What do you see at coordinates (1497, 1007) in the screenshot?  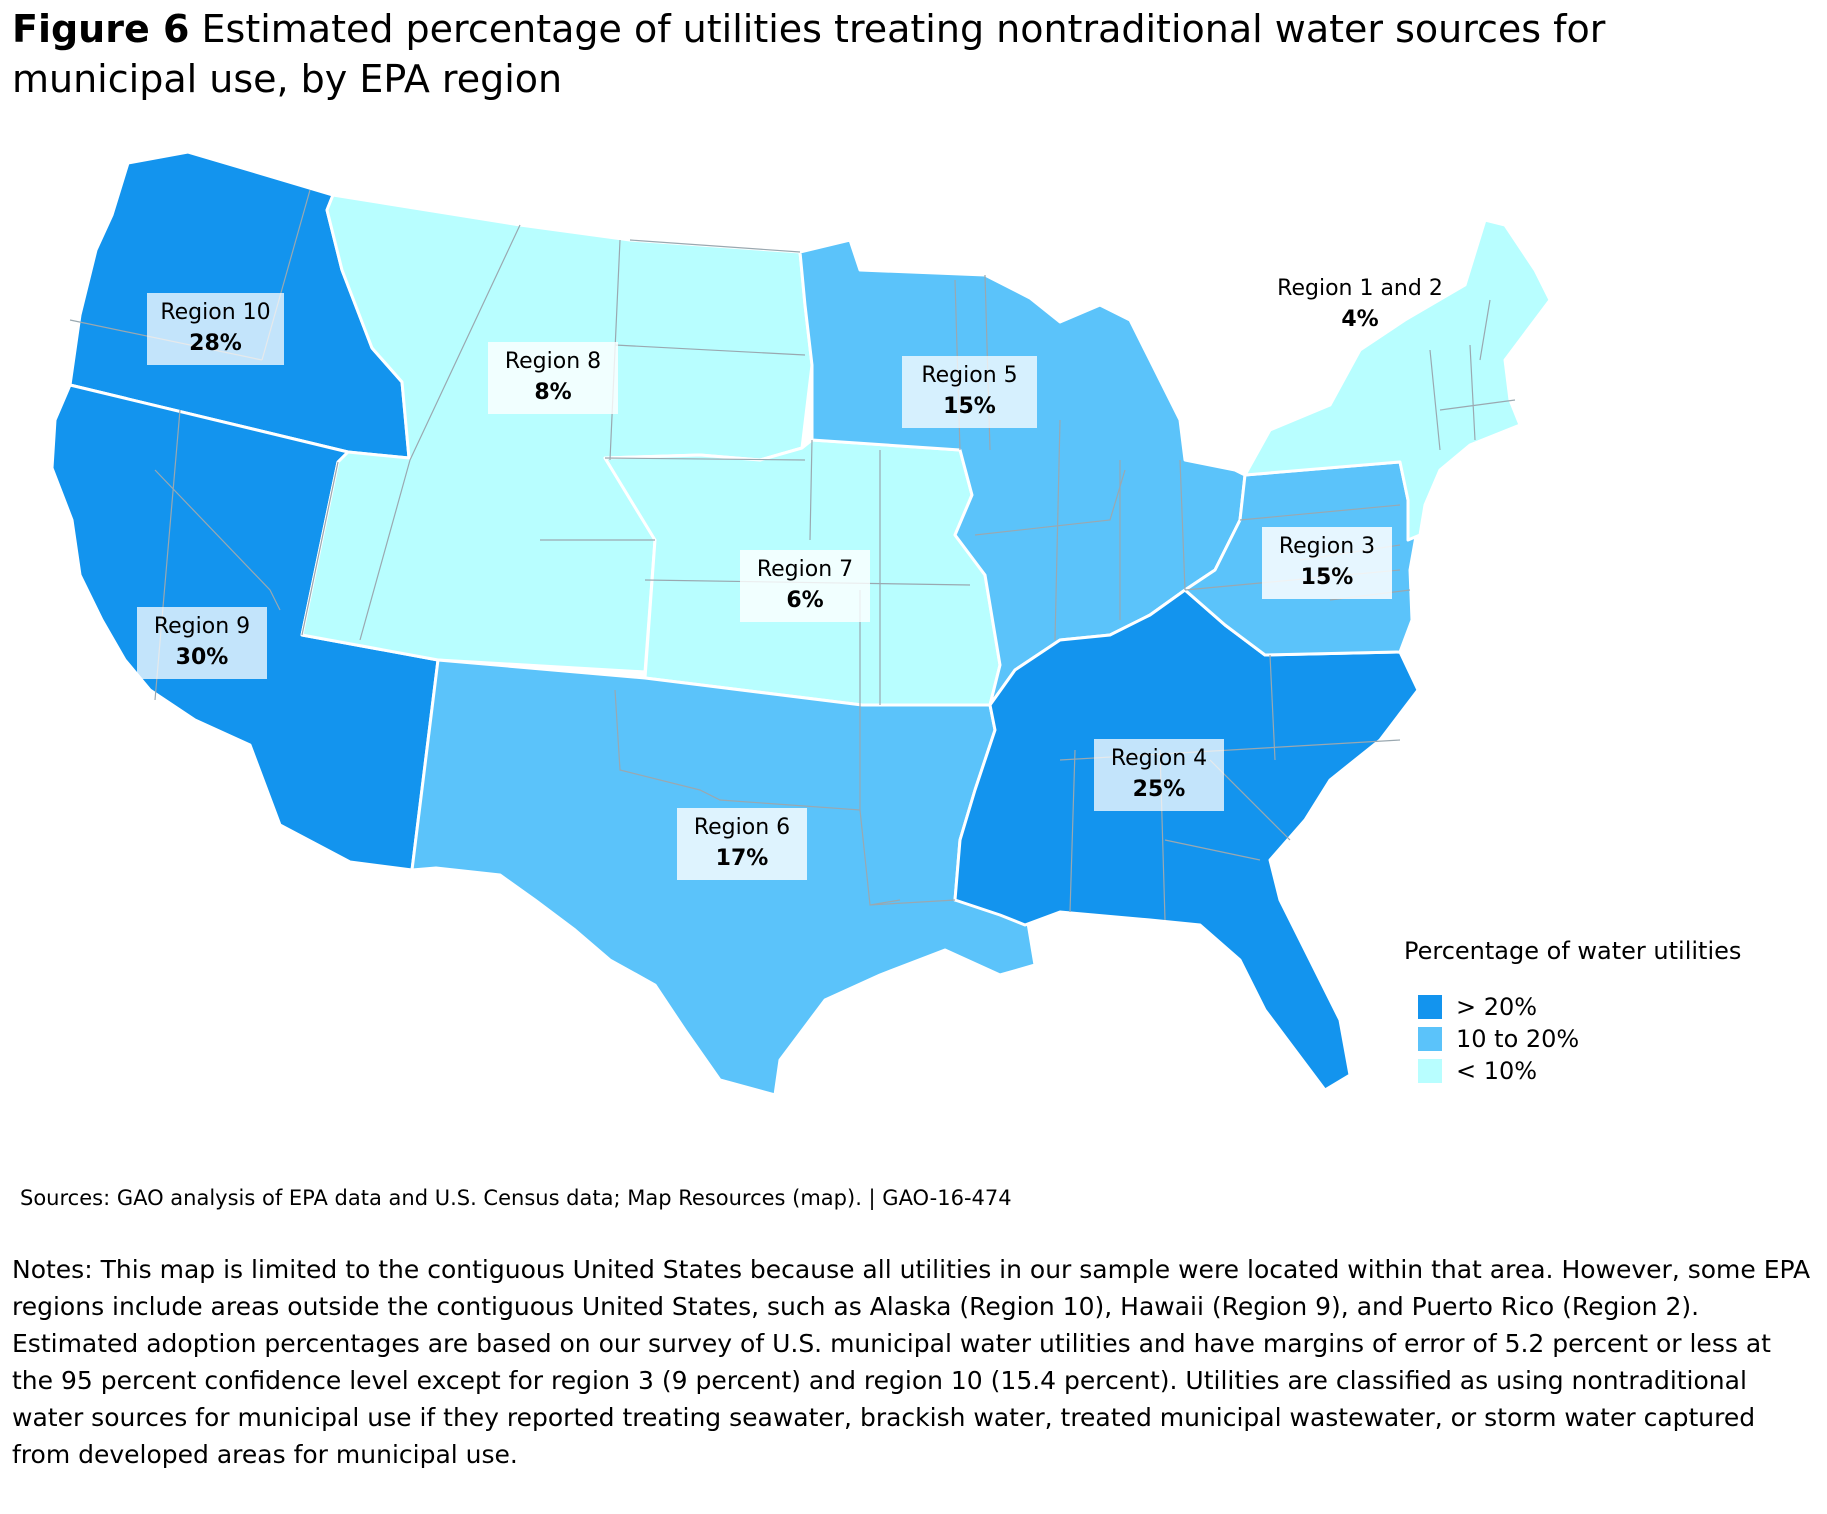 I see `legend-label-high: > 20%` at bounding box center [1497, 1007].